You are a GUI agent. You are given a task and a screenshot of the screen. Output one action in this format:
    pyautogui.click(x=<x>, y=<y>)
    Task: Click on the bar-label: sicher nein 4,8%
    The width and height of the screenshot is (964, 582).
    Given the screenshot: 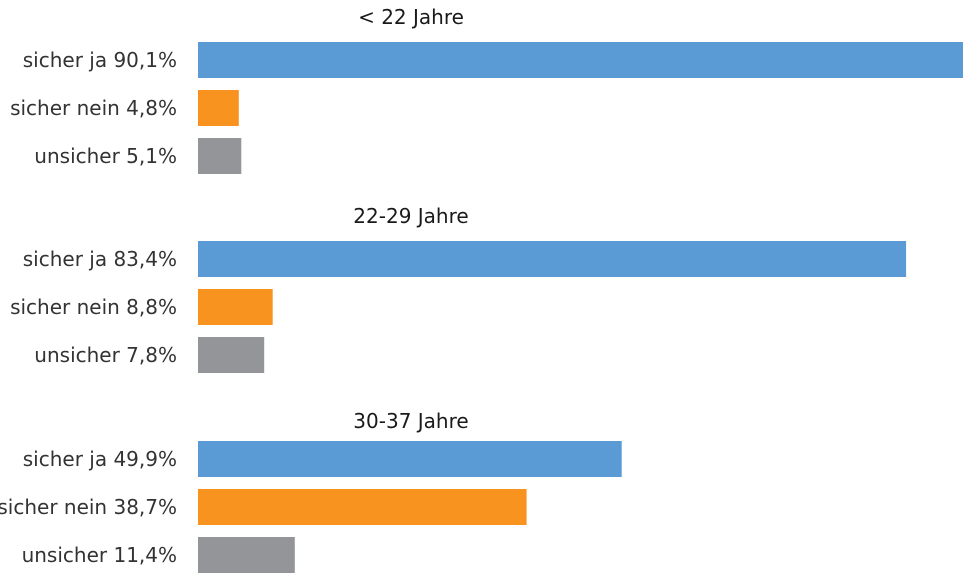 What is the action you would take?
    pyautogui.click(x=93, y=108)
    